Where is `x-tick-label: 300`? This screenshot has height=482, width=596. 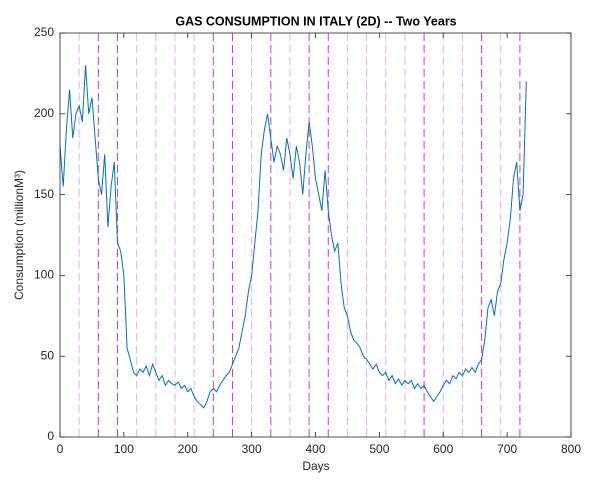 x-tick-label: 300 is located at coordinates (252, 449).